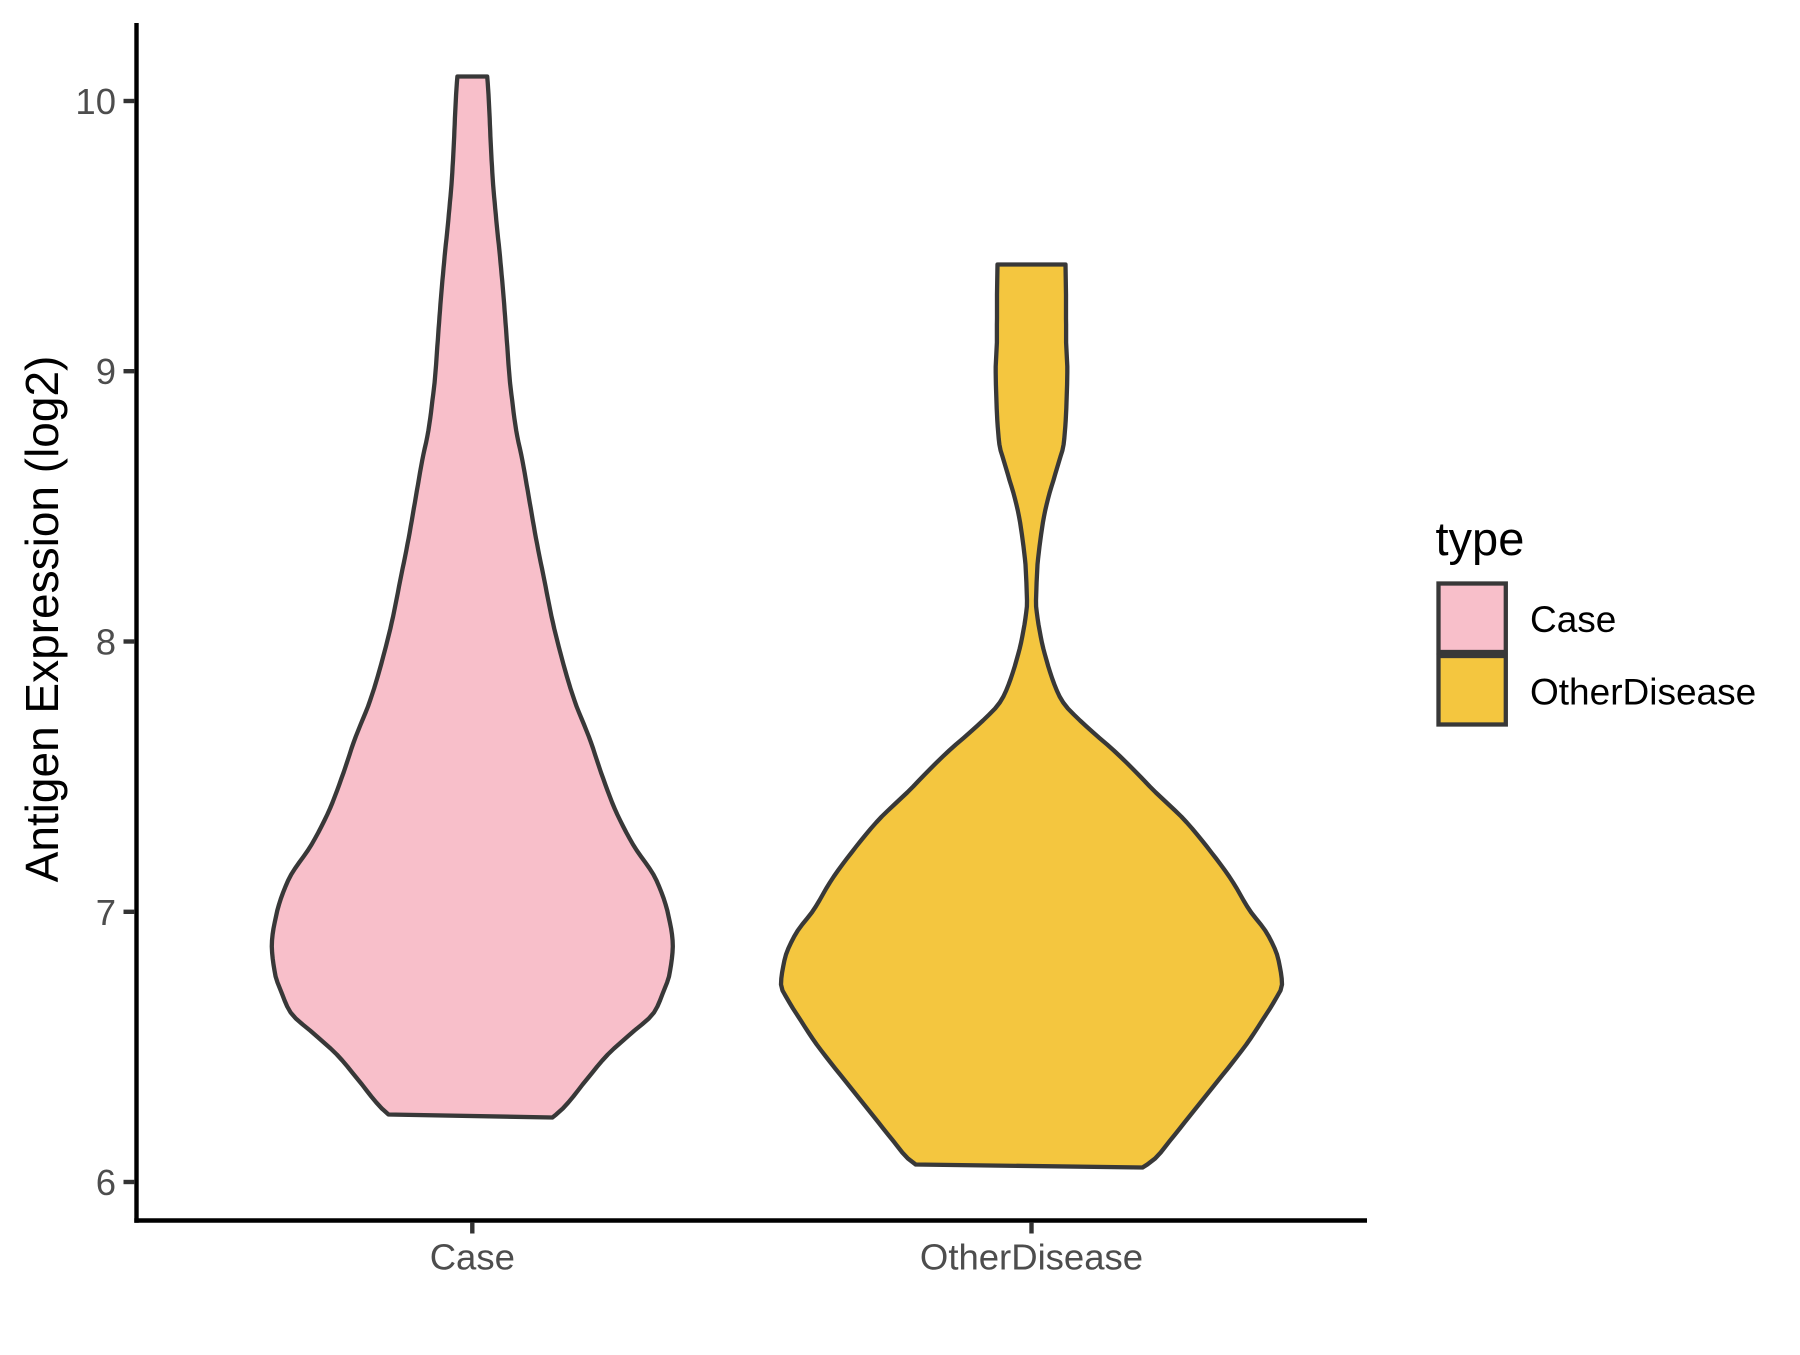 Image resolution: width=1800 pixels, height=1355 pixels. What do you see at coordinates (95, 101) in the screenshot?
I see `svg-text: 10` at bounding box center [95, 101].